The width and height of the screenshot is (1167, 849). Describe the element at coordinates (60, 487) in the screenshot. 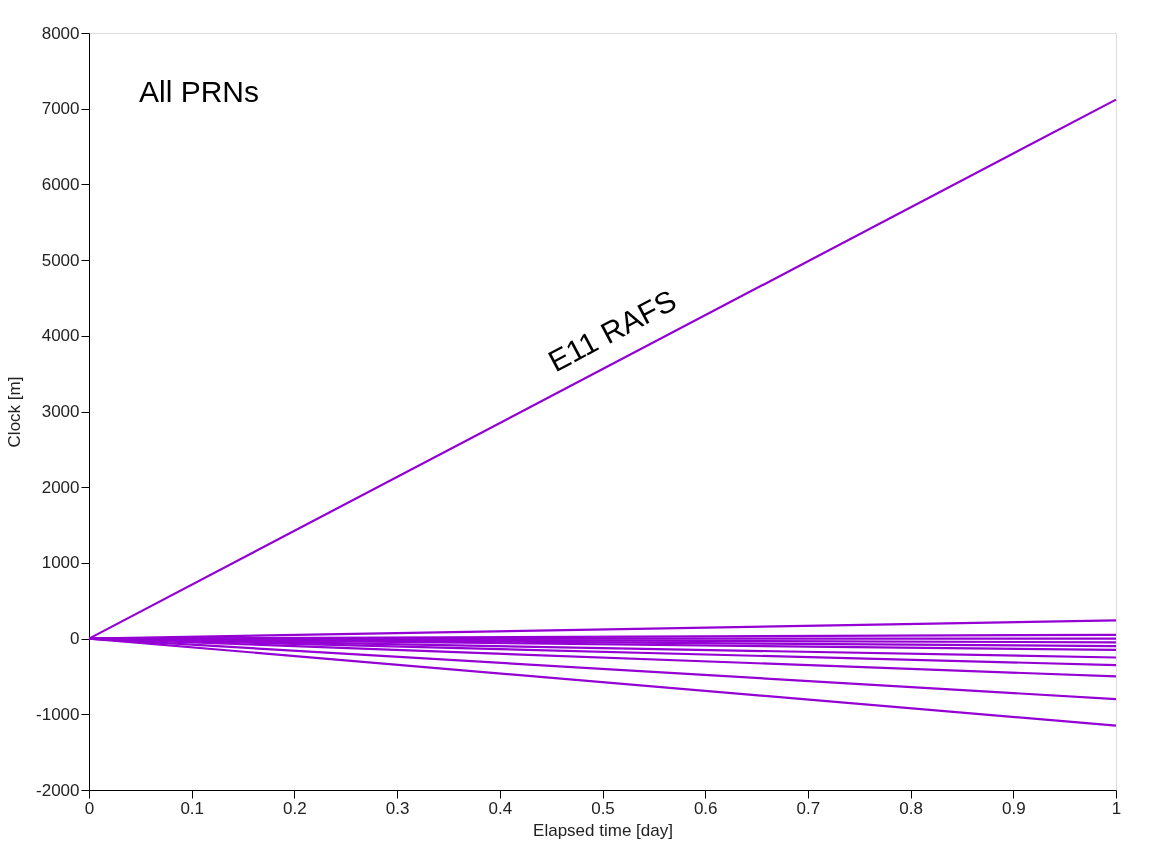

I see `y-tick-label: 2000` at that location.